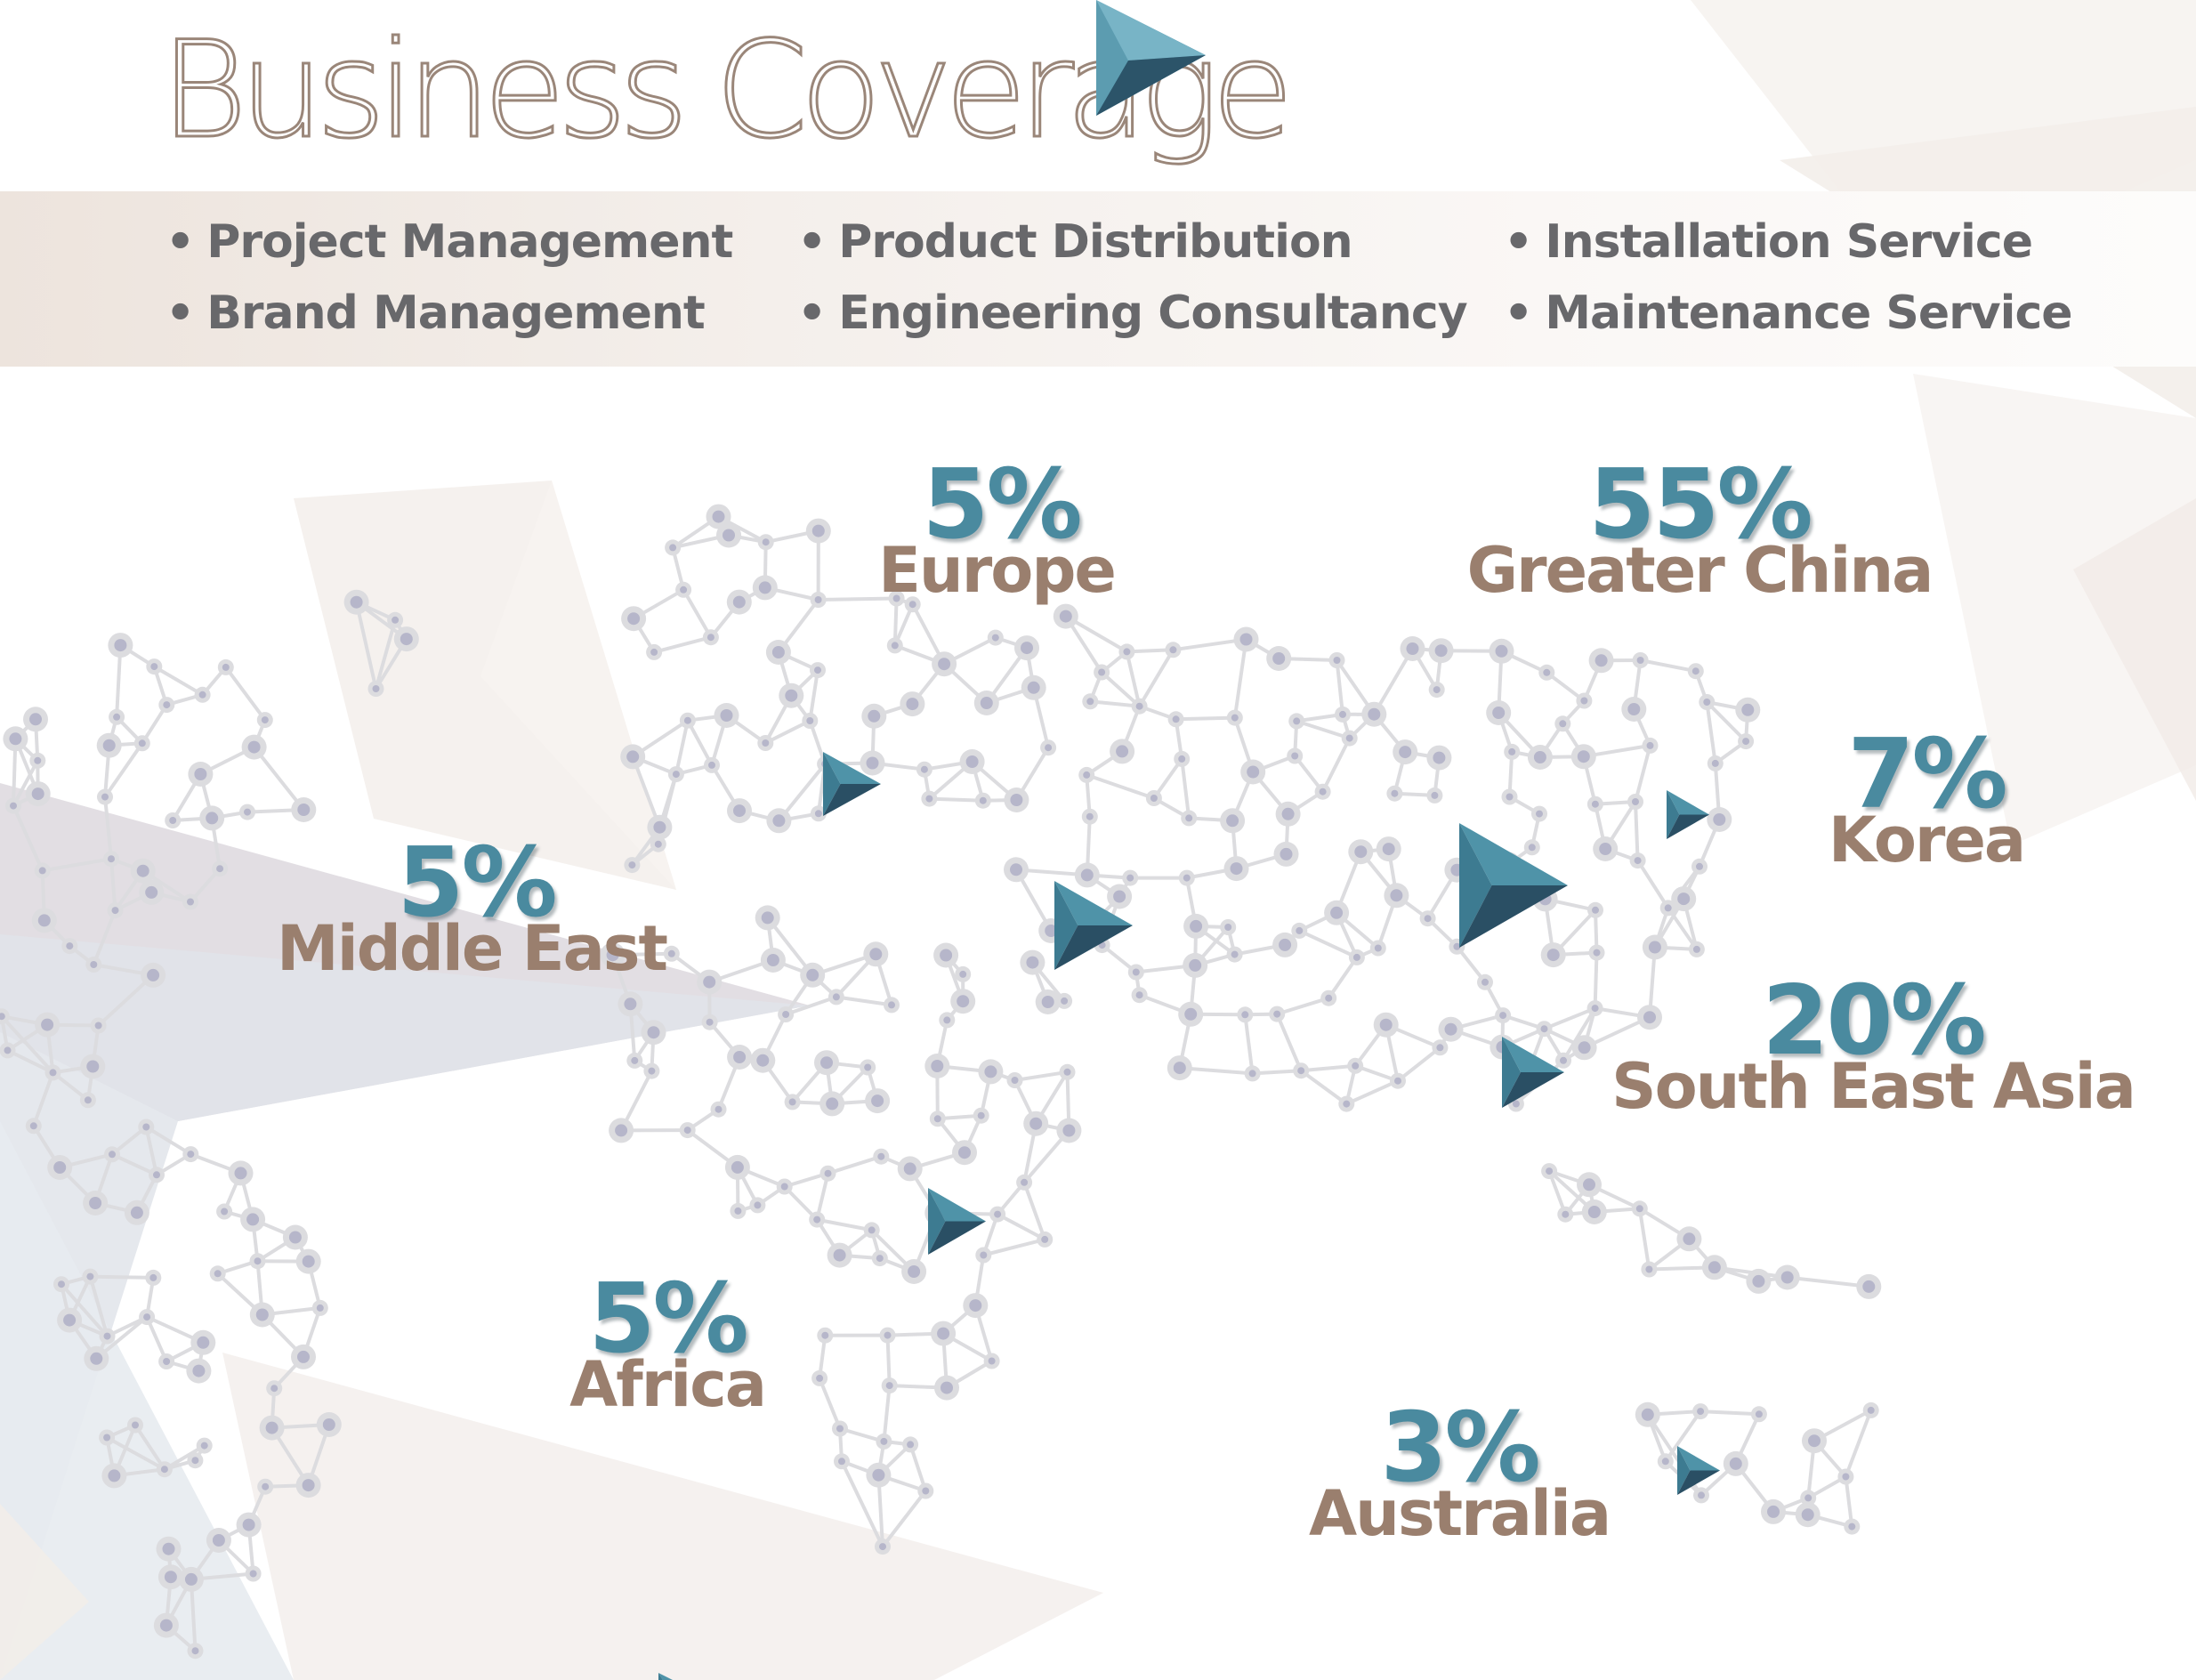 The height and width of the screenshot is (1680, 2196). What do you see at coordinates (1768, 242) in the screenshot?
I see `service-installation: • Installation Service` at bounding box center [1768, 242].